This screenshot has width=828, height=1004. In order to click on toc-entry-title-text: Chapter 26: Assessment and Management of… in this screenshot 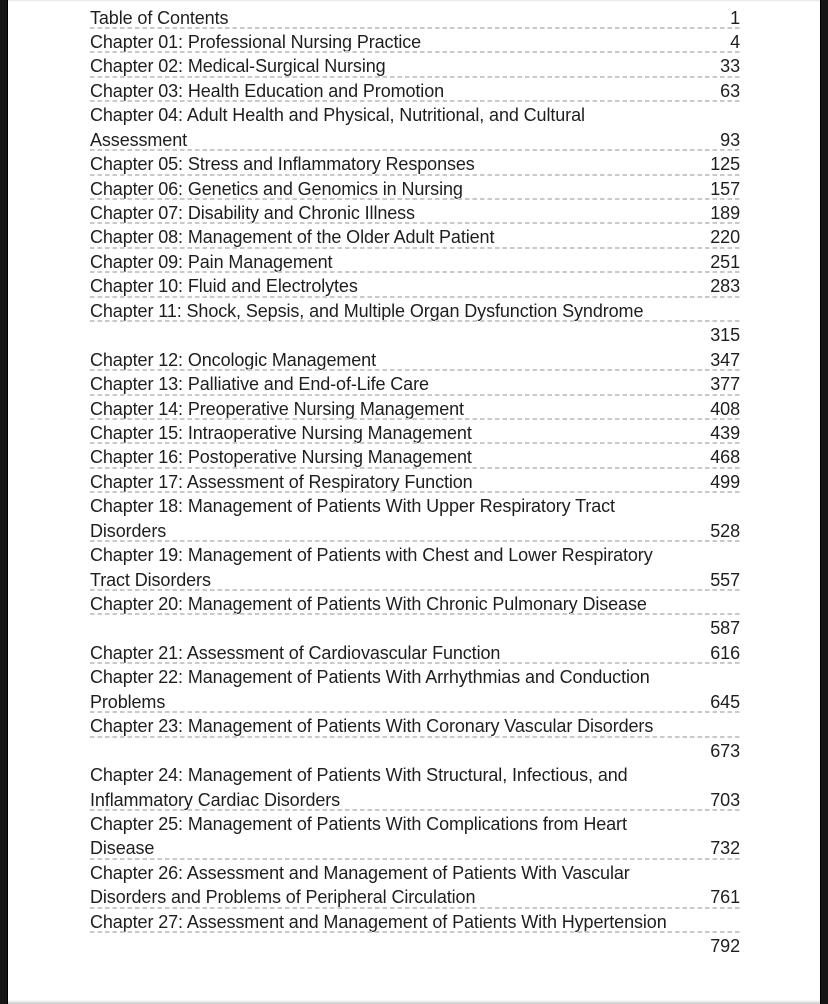, I will do `click(360, 872)`.